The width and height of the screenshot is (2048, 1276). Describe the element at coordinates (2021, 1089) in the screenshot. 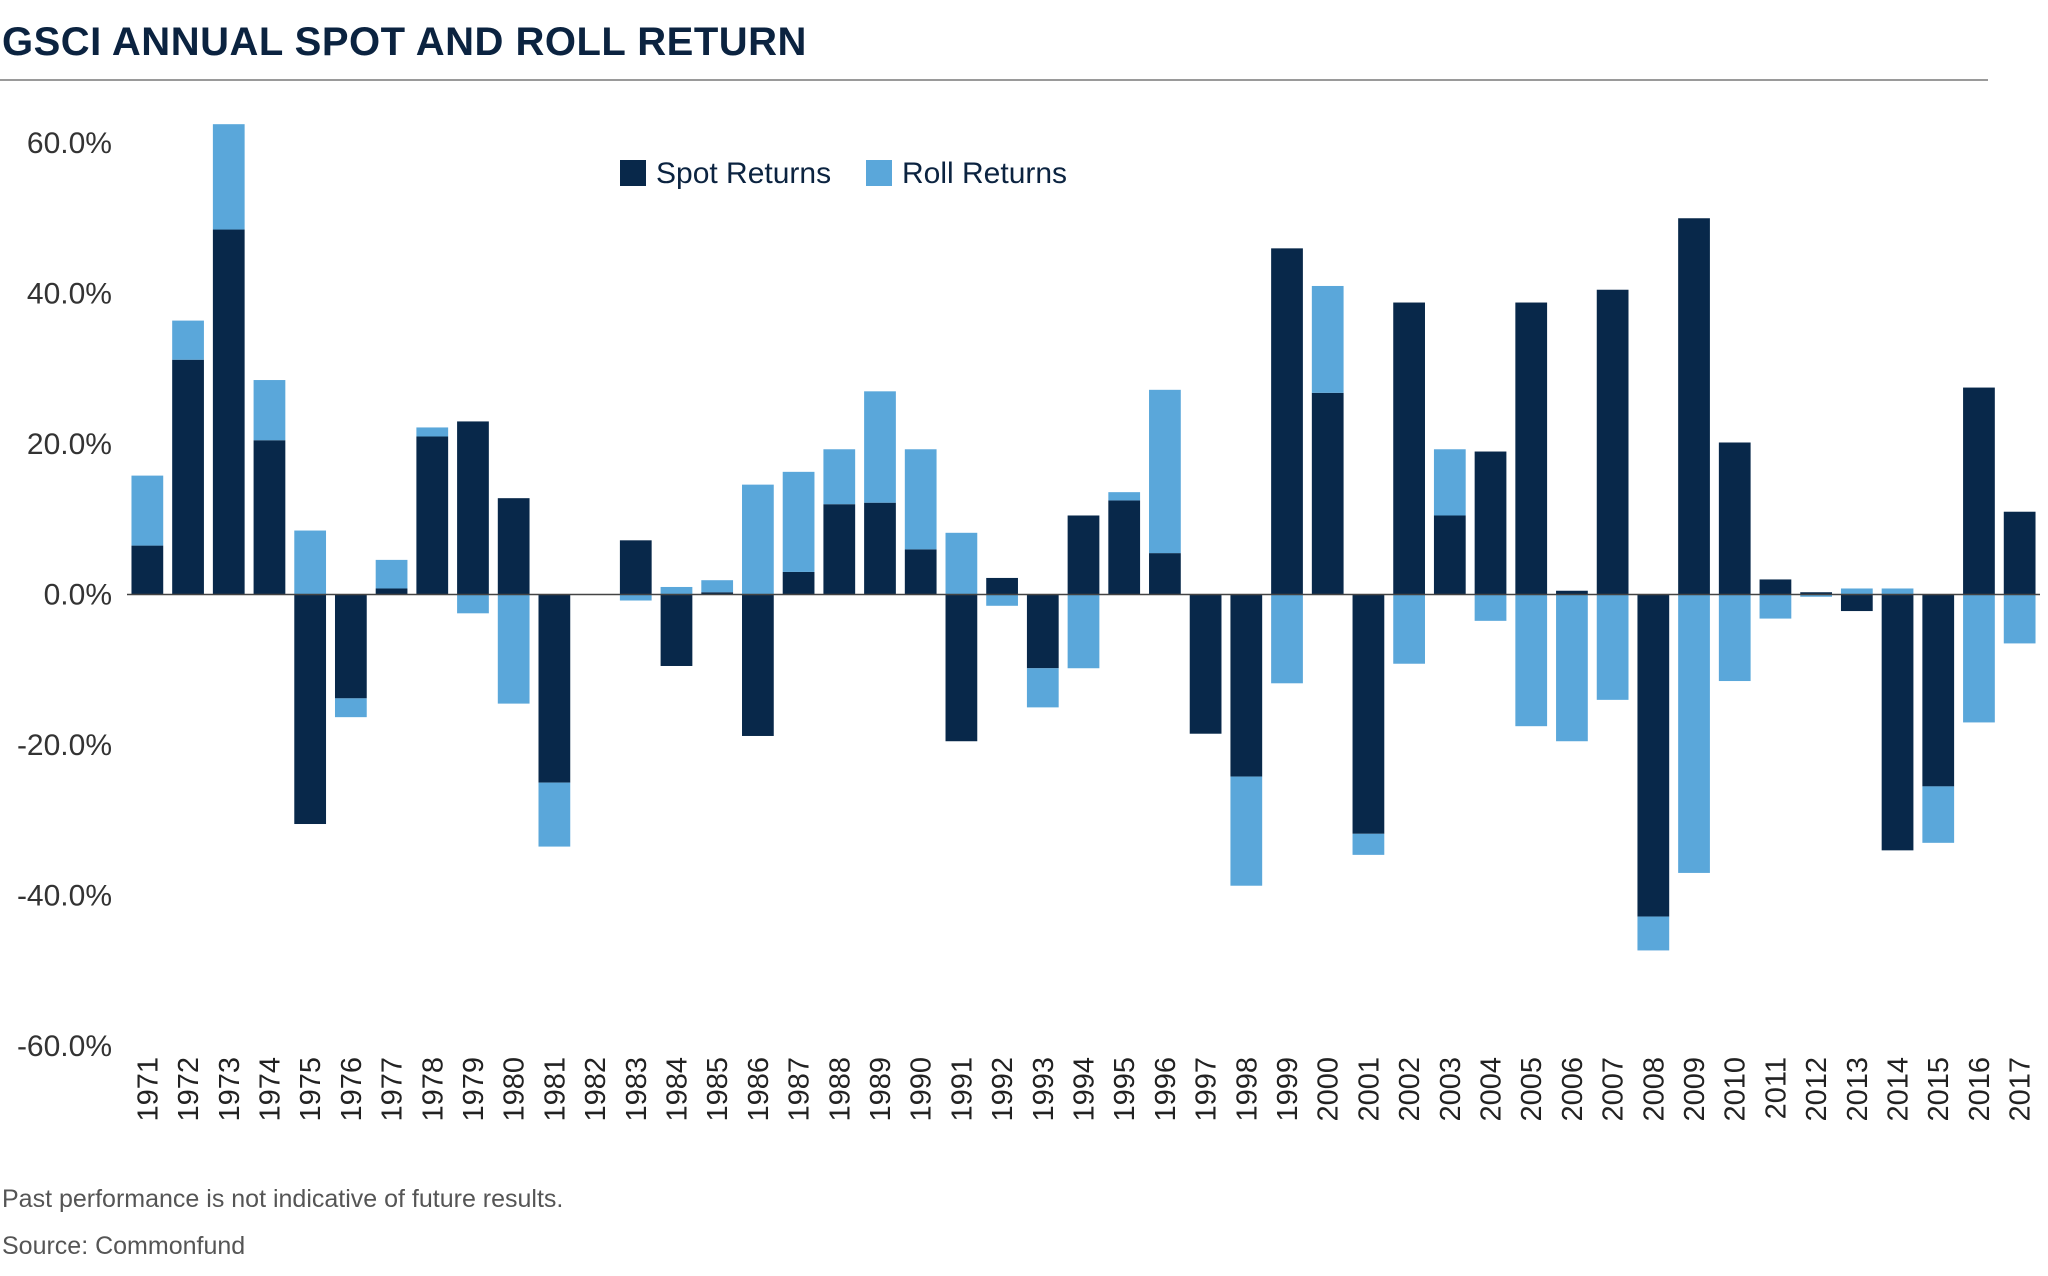

I see `x-tick-label: 2017` at that location.